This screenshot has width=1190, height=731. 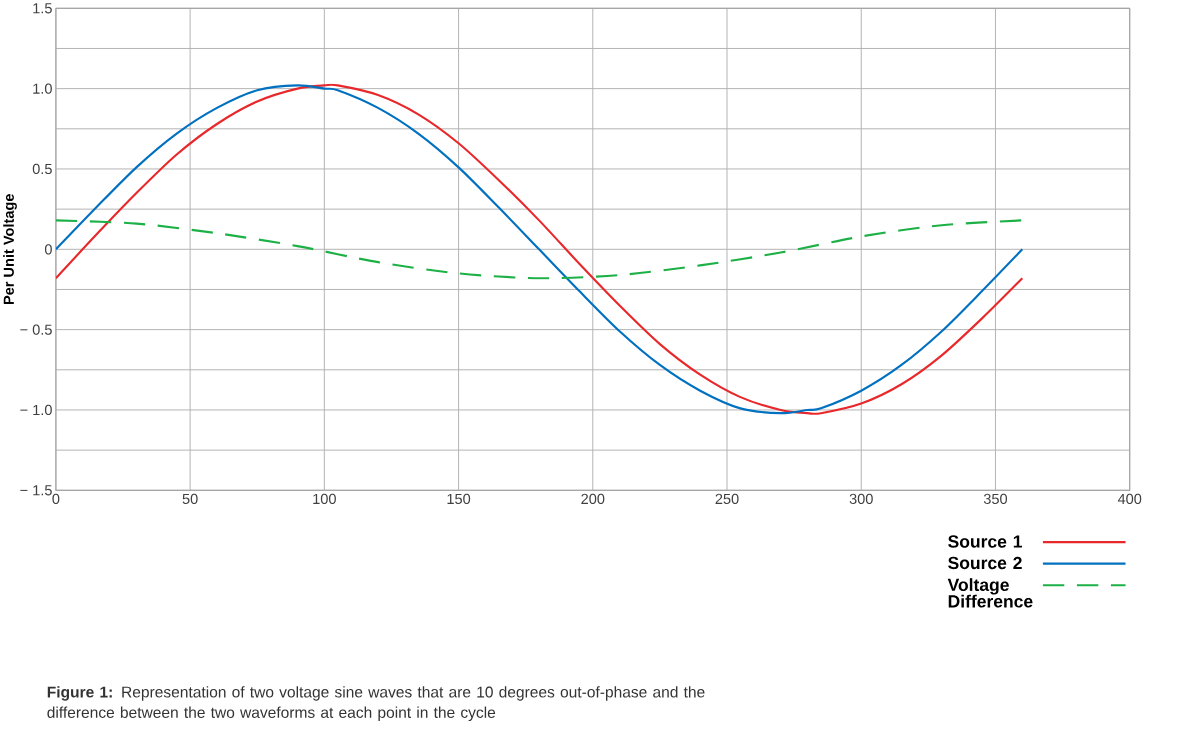 I want to click on y-tick-label: 0, so click(x=48, y=249).